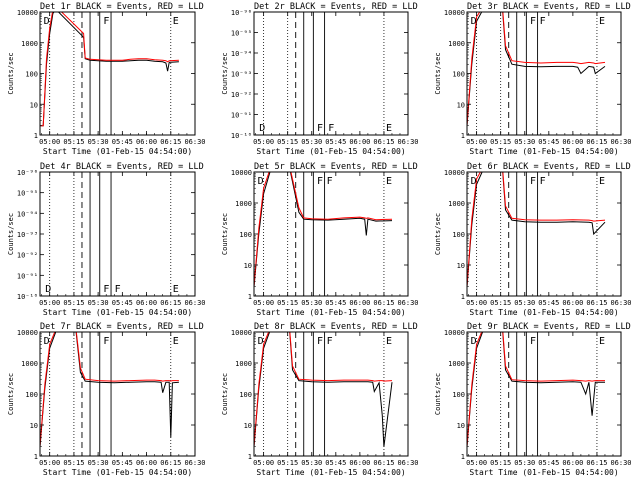 The width and height of the screenshot is (640, 485). I want to click on y-tick-label: 10⁻⁹³, so click(27, 235).